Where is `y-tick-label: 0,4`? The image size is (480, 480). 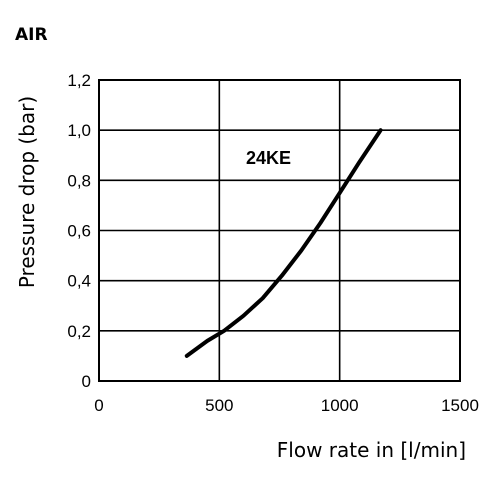
y-tick-label: 0,4 is located at coordinates (79, 281).